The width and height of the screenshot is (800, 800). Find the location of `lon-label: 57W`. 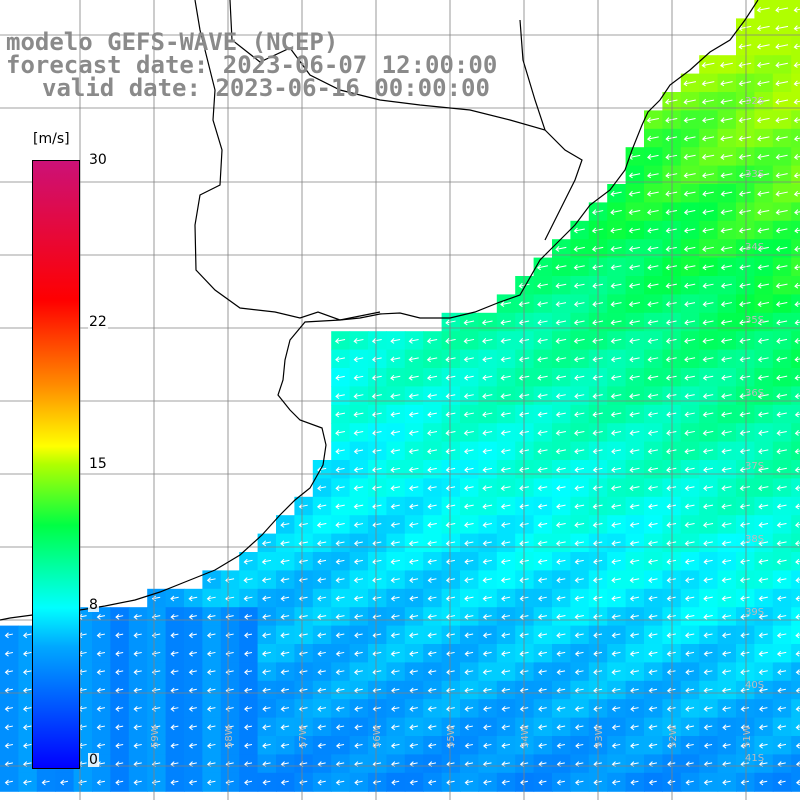

lon-label: 57W is located at coordinates (303, 736).